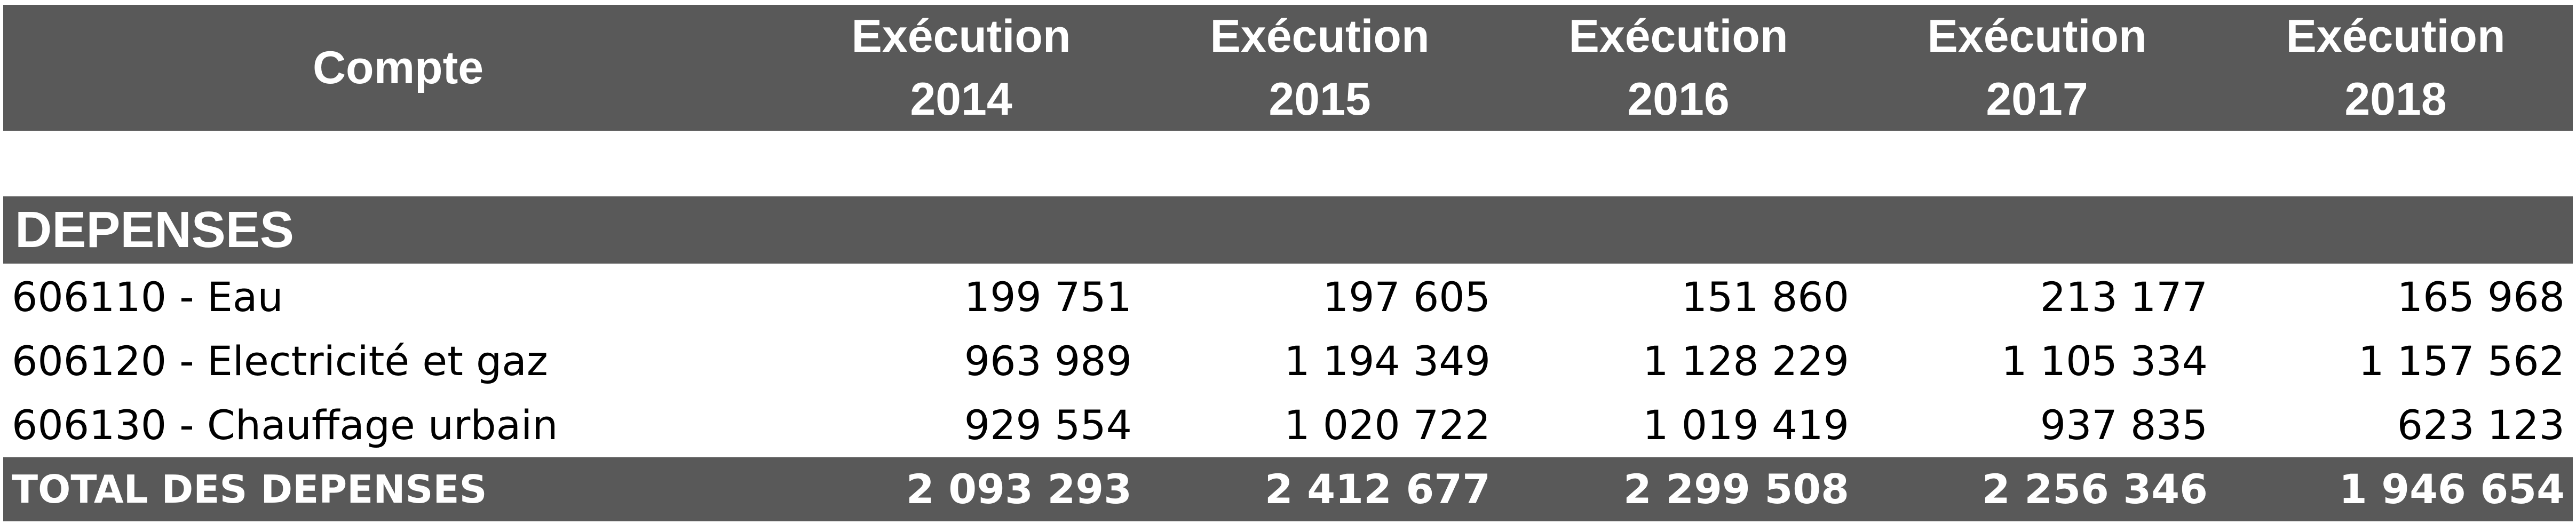 The width and height of the screenshot is (2576, 524). I want to click on cell-2018: 165 968, so click(2481, 297).